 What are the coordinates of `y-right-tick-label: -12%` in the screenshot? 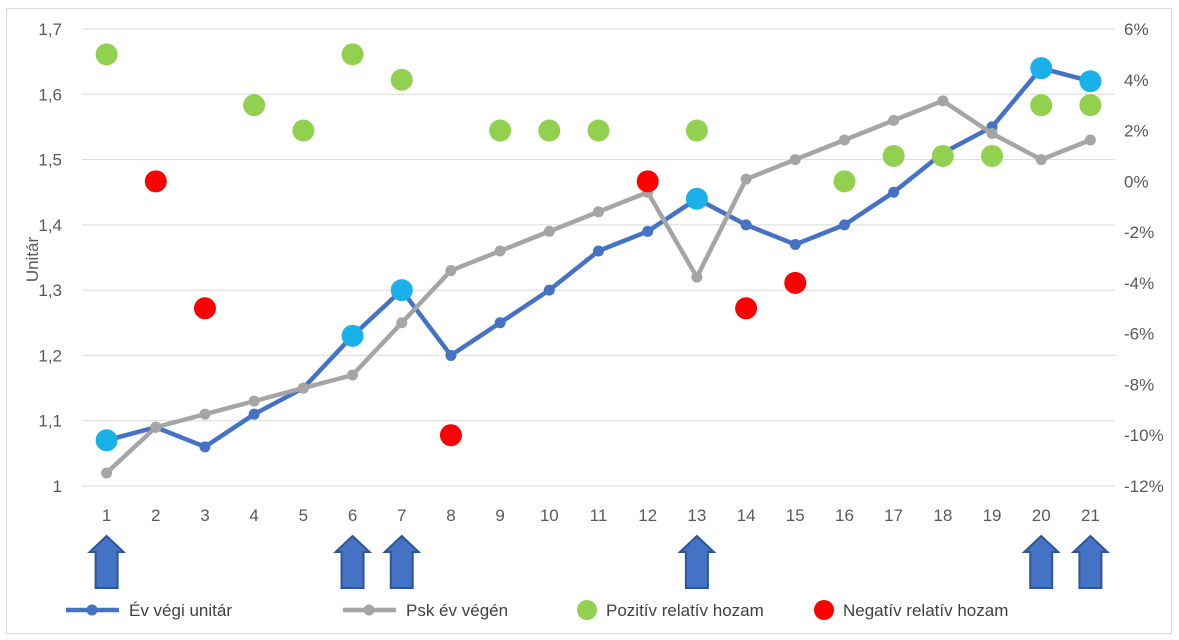 It's located at (1144, 486).